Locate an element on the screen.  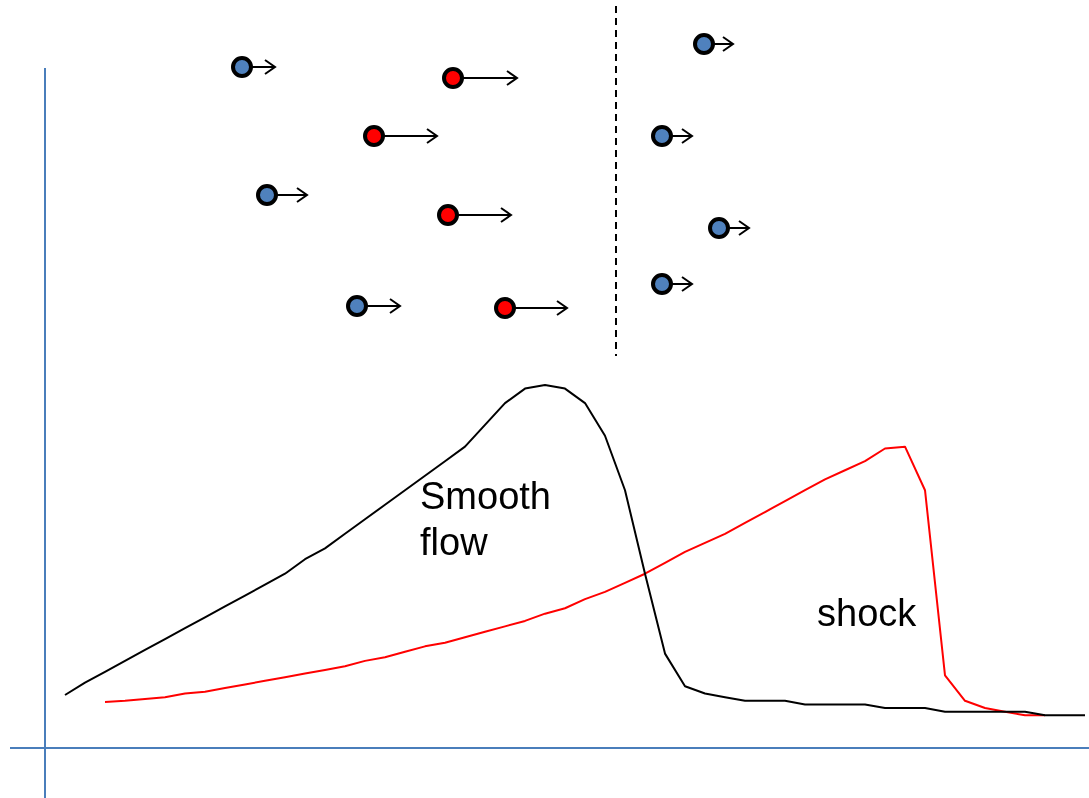
series-label: Smooth flow is located at coordinates (485, 519).